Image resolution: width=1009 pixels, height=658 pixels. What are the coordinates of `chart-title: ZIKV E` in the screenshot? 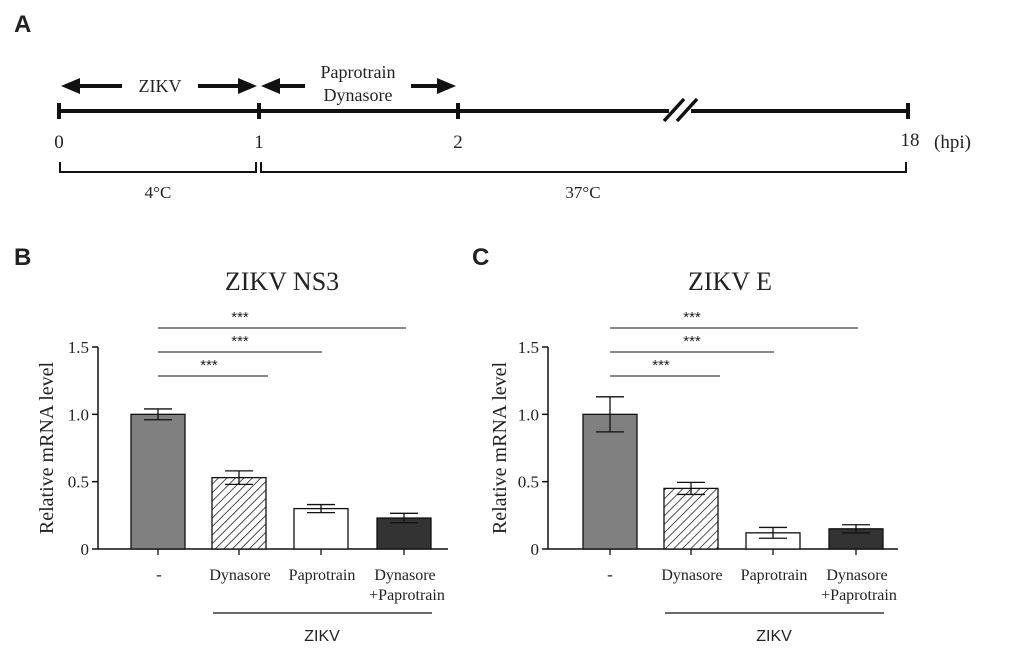 It's located at (730, 281).